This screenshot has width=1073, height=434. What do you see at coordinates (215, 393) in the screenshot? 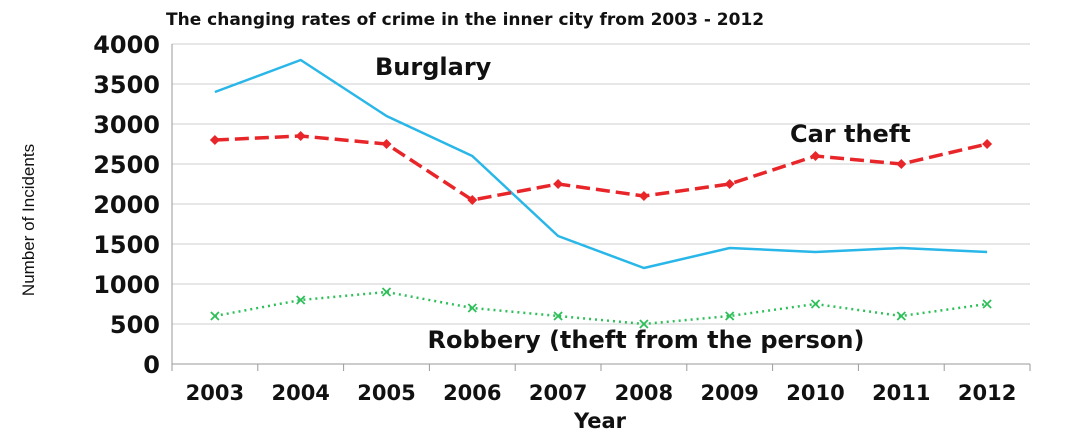
I see `x-tick-label: 2003` at bounding box center [215, 393].